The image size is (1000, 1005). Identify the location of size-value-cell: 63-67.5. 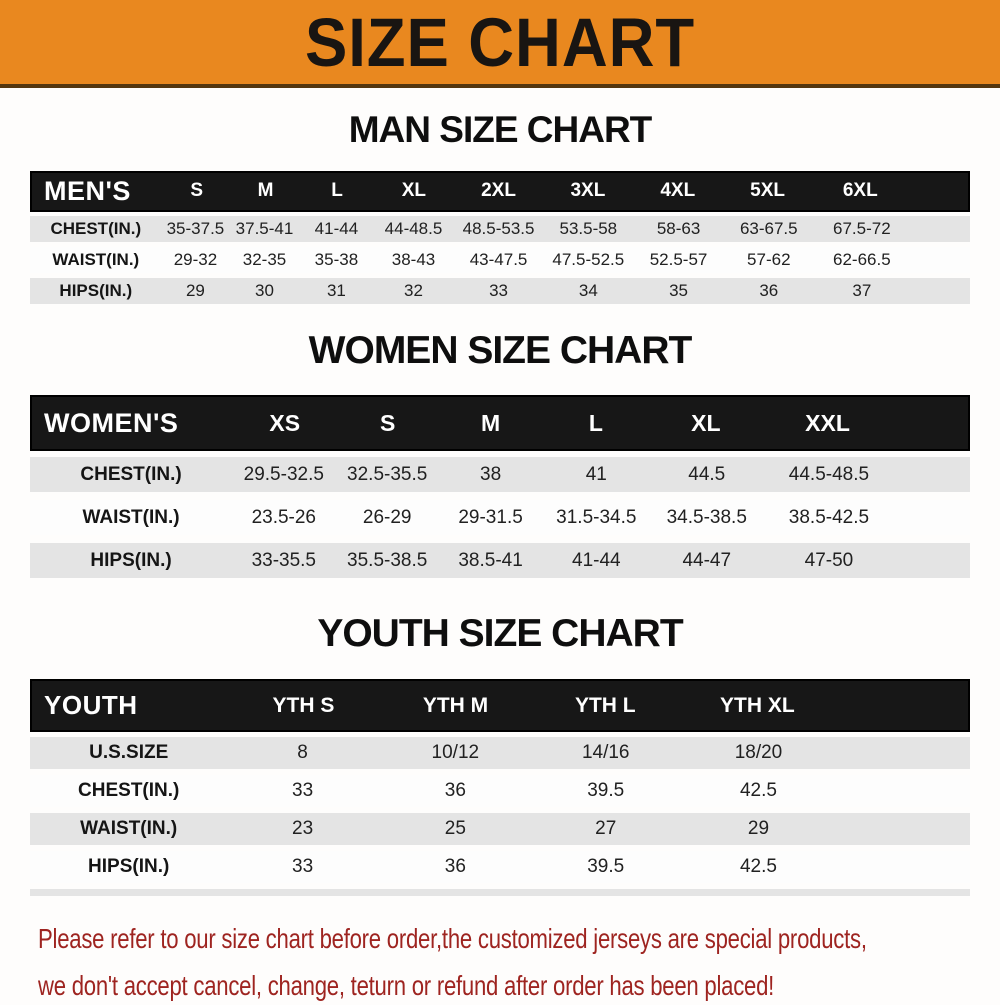
(768, 228).